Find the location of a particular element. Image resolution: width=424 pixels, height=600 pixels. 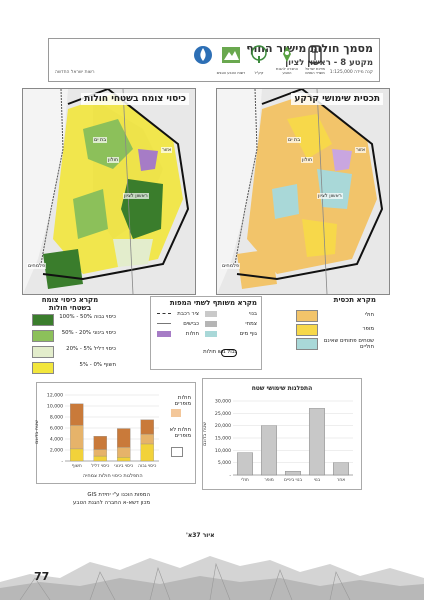

chart-legend-disturbed-swatch is located at coordinates (176, 413).